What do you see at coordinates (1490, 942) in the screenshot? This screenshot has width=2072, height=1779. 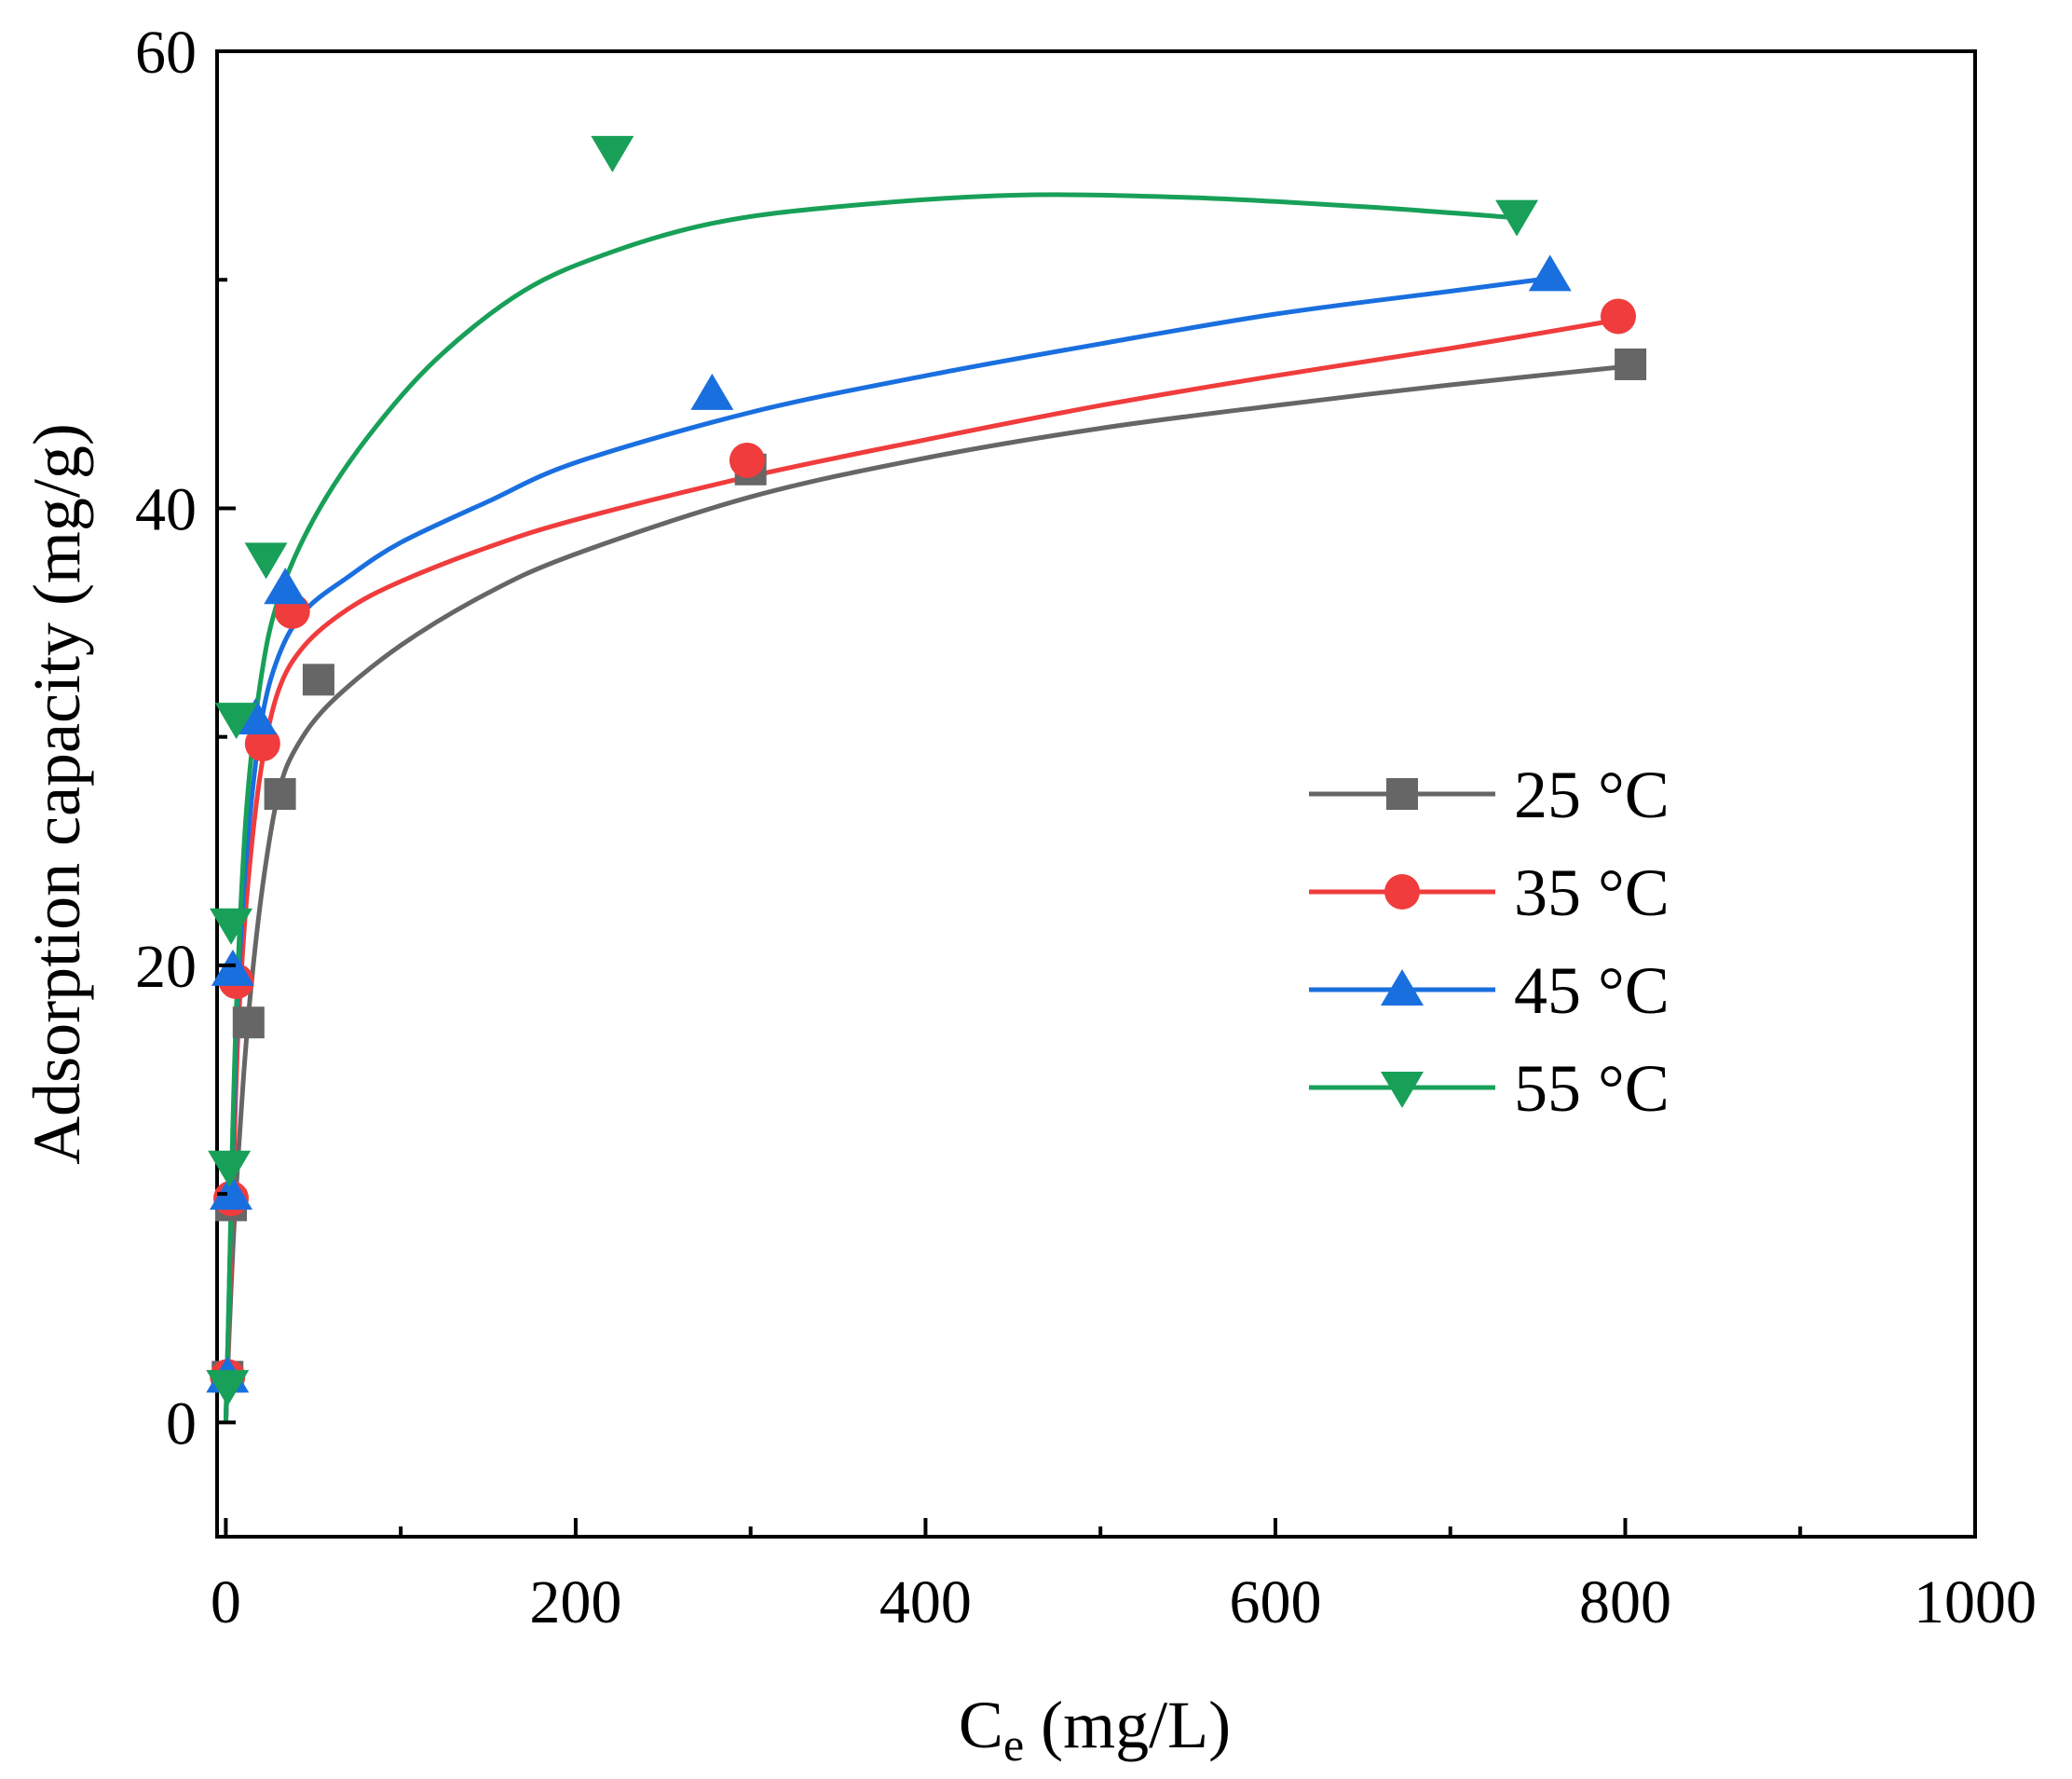 I see `legend: 25 °C 35 °C 45 °C 55 °C` at bounding box center [1490, 942].